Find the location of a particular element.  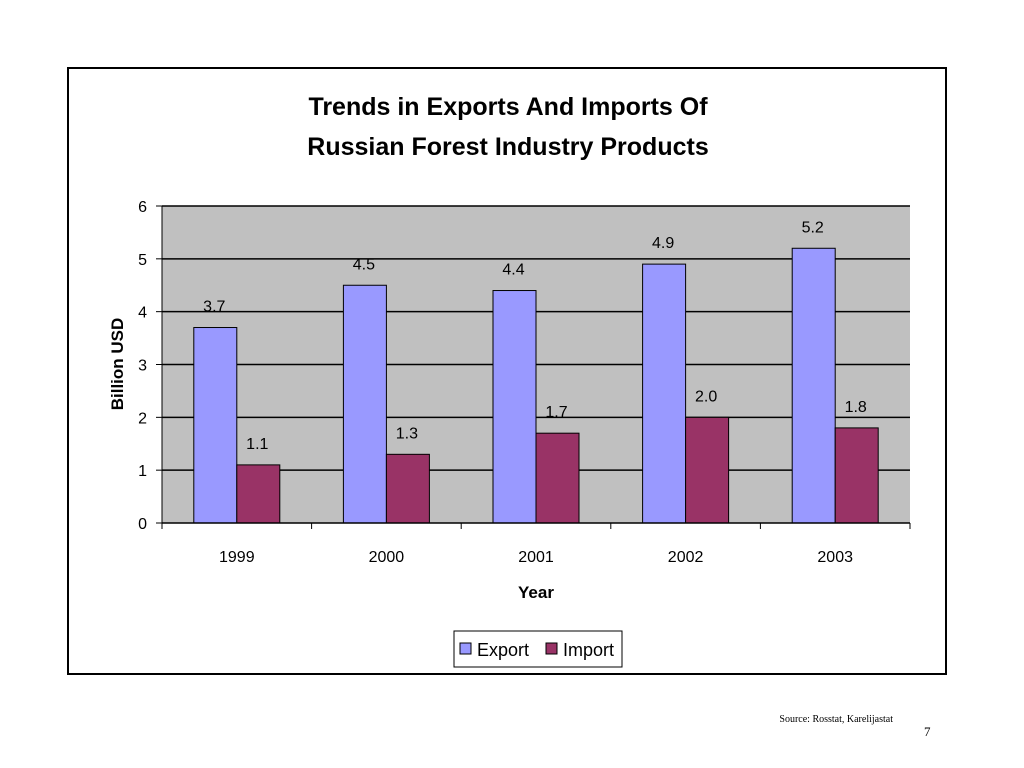

legend-swatch-import is located at coordinates (551, 648).